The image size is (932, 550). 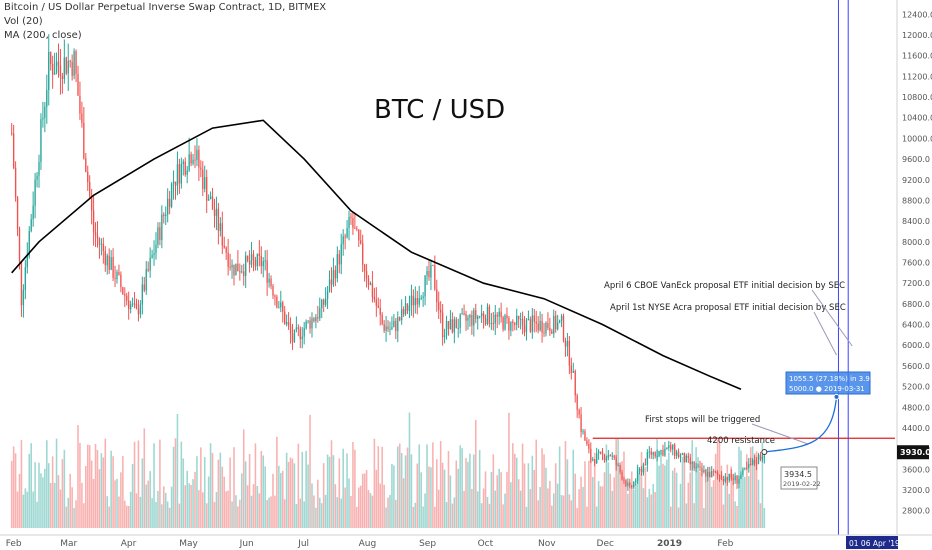 I want to click on projection-start-point, so click(x=764, y=452).